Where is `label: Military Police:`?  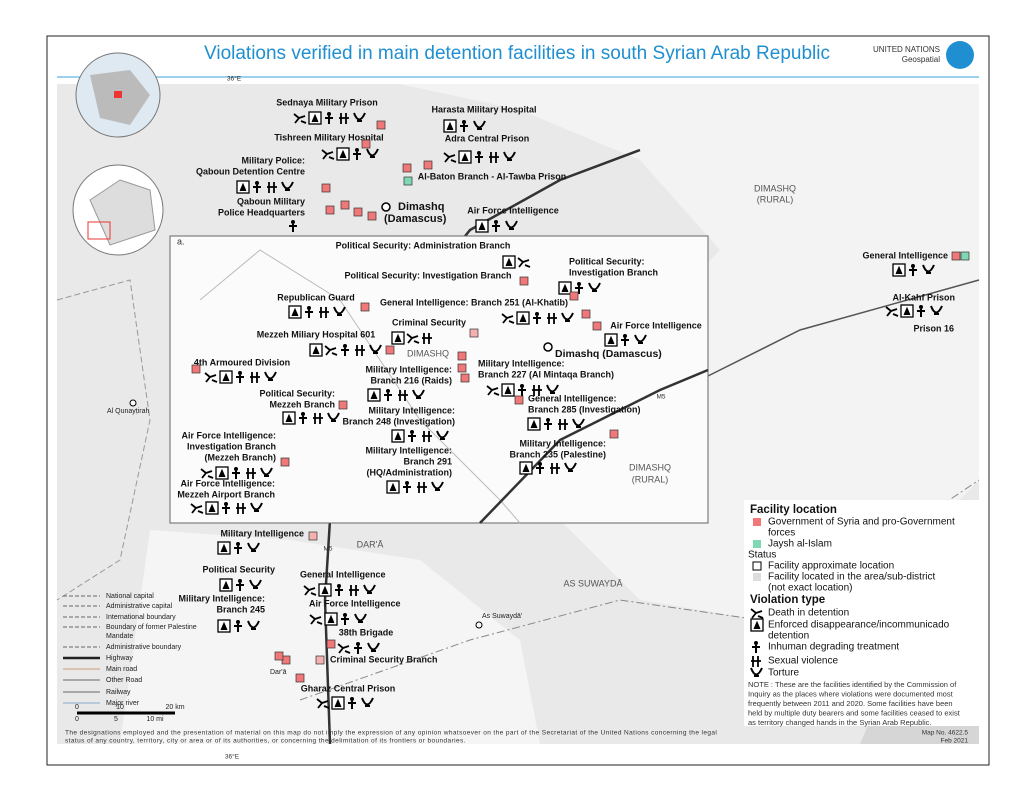
label: Military Police: is located at coordinates (273, 160).